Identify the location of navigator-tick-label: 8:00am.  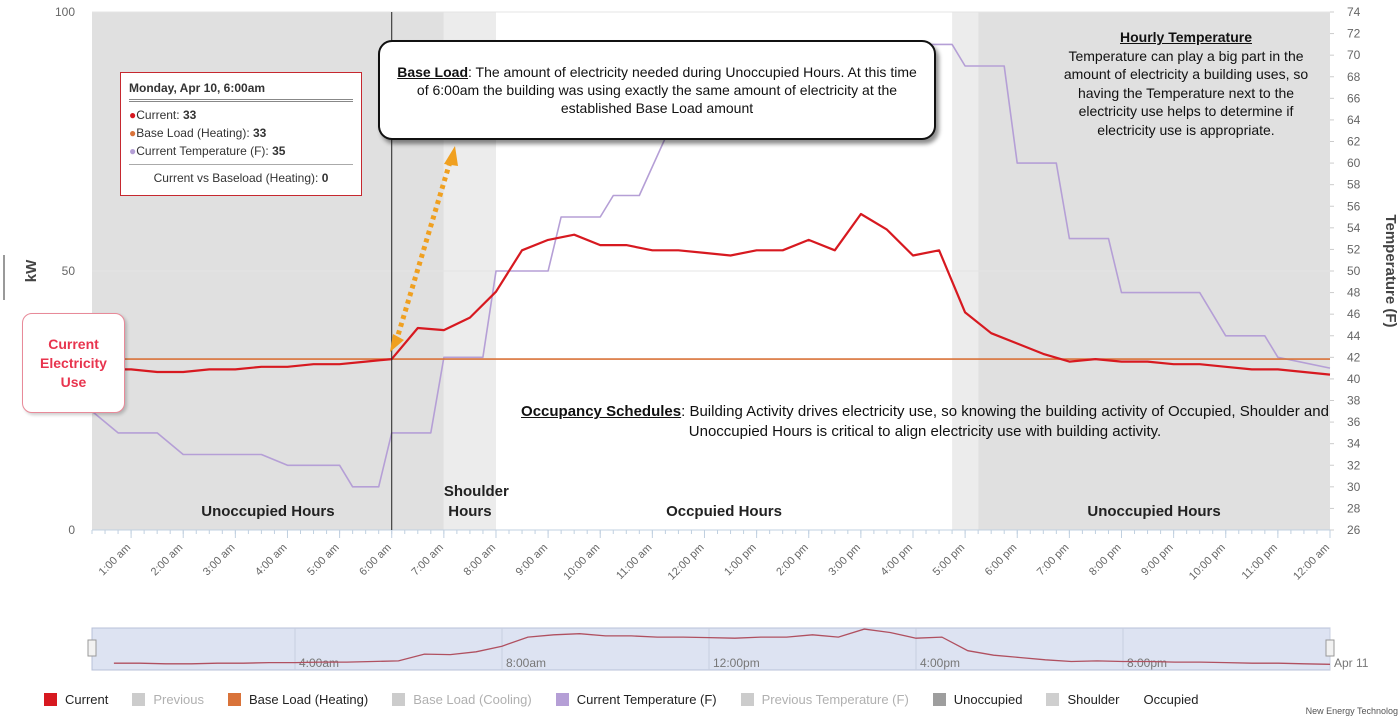
(526, 663).